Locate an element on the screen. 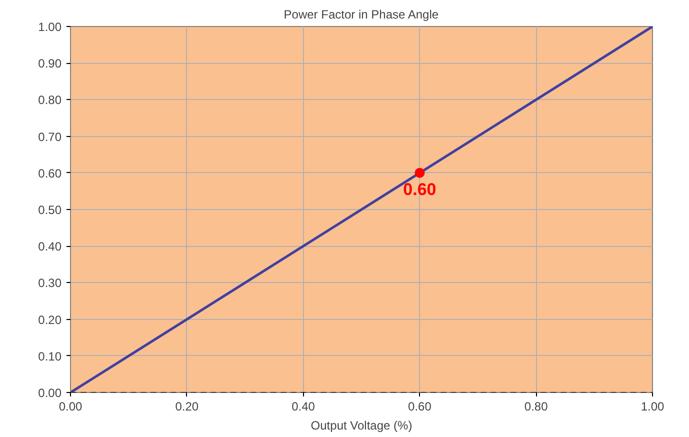  x-tick-label: 0.00 is located at coordinates (70, 407).